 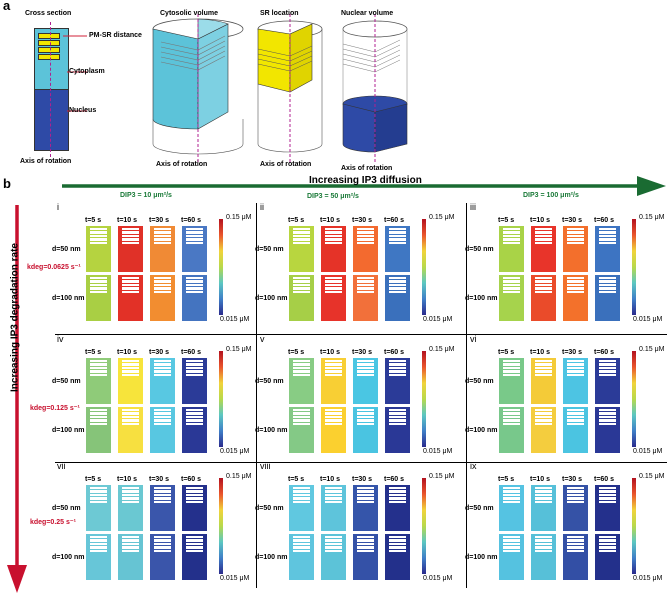 What do you see at coordinates (75, 73) in the screenshot?
I see `cross-section-arrows` at bounding box center [75, 73].